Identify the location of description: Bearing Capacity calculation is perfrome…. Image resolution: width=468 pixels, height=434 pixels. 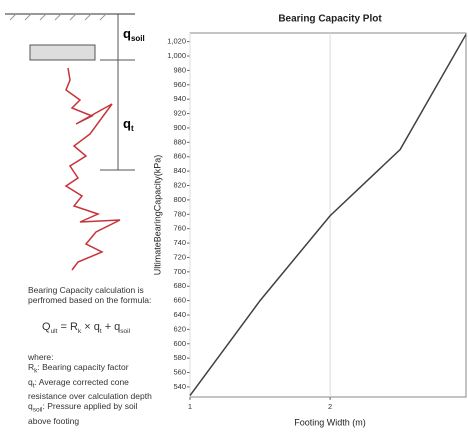
(90, 295).